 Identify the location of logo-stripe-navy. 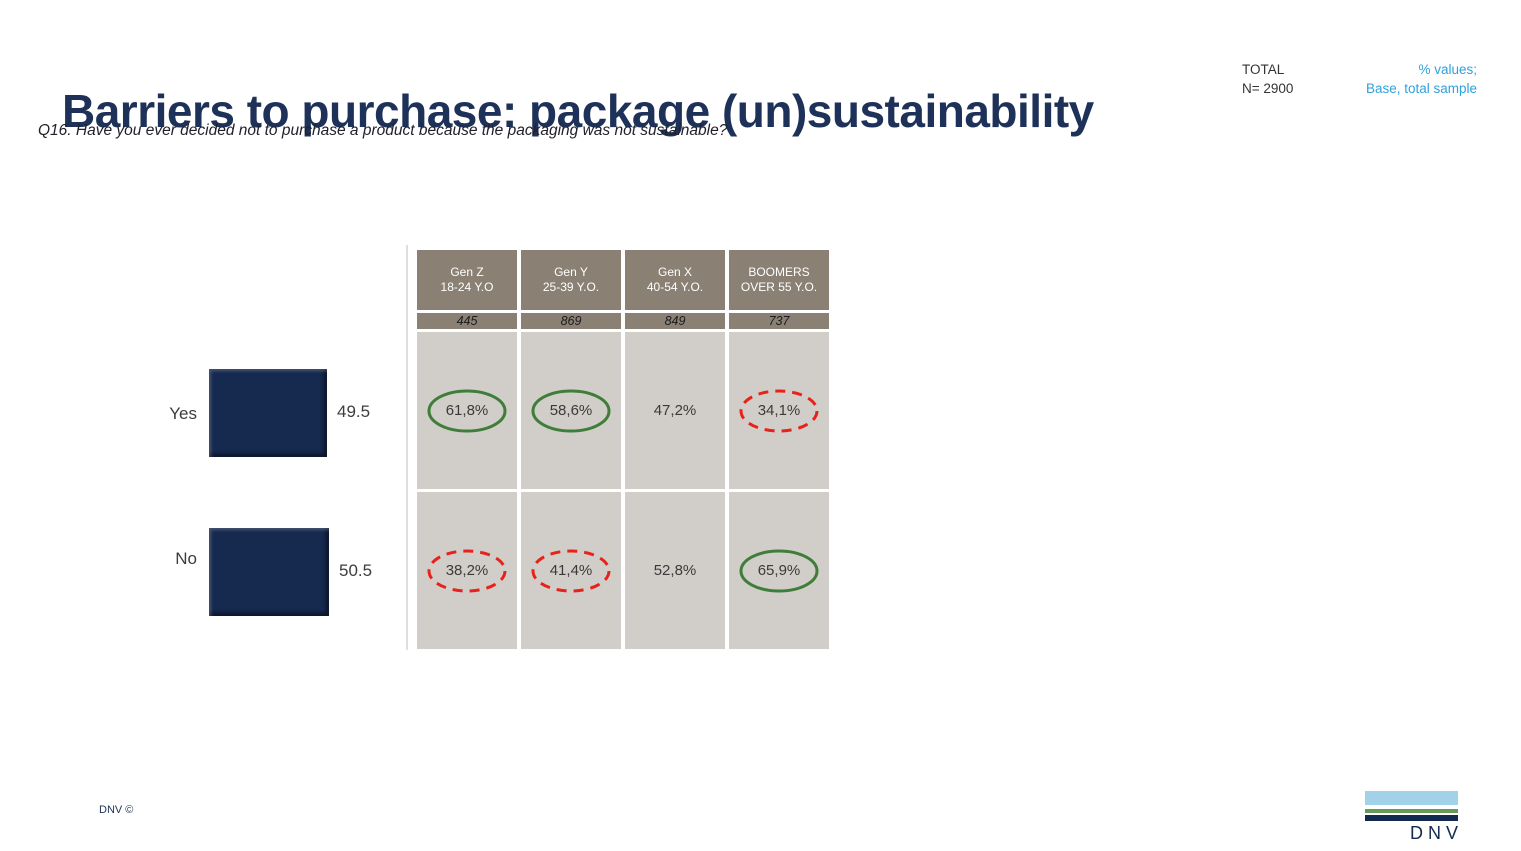
(1411, 817).